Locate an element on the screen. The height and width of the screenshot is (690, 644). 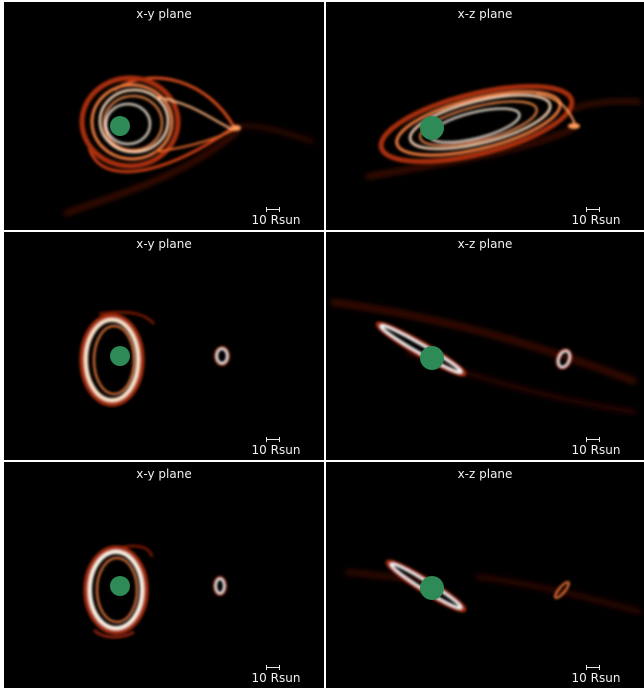
disk-image-row1-xy is located at coordinates (189, 145).